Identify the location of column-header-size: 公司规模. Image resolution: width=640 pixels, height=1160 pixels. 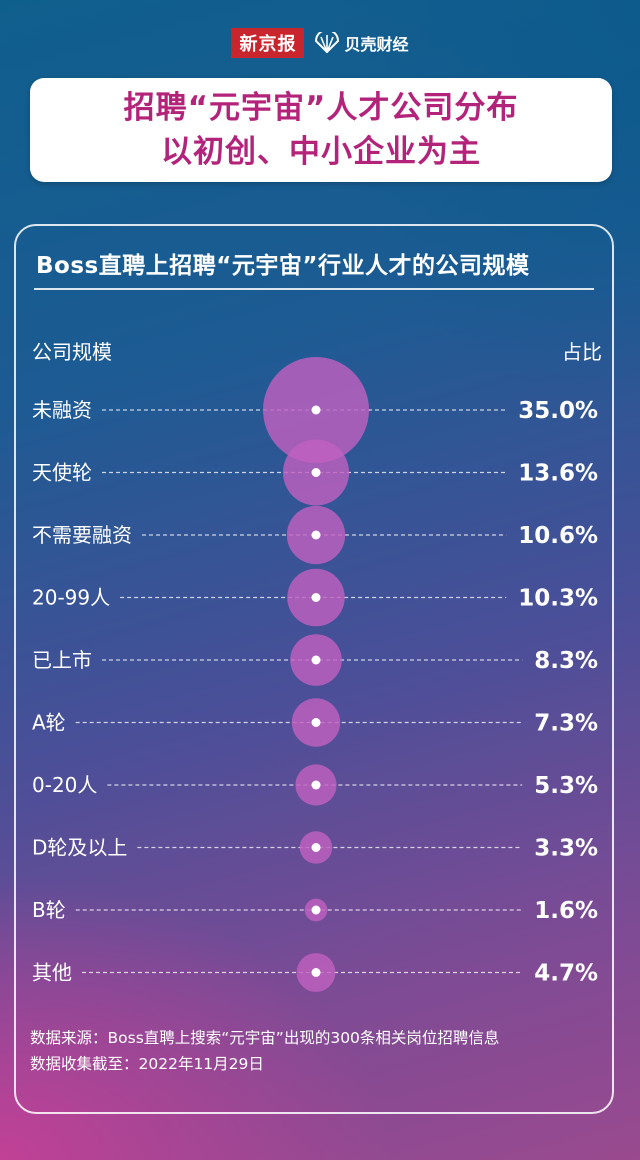
(72, 352).